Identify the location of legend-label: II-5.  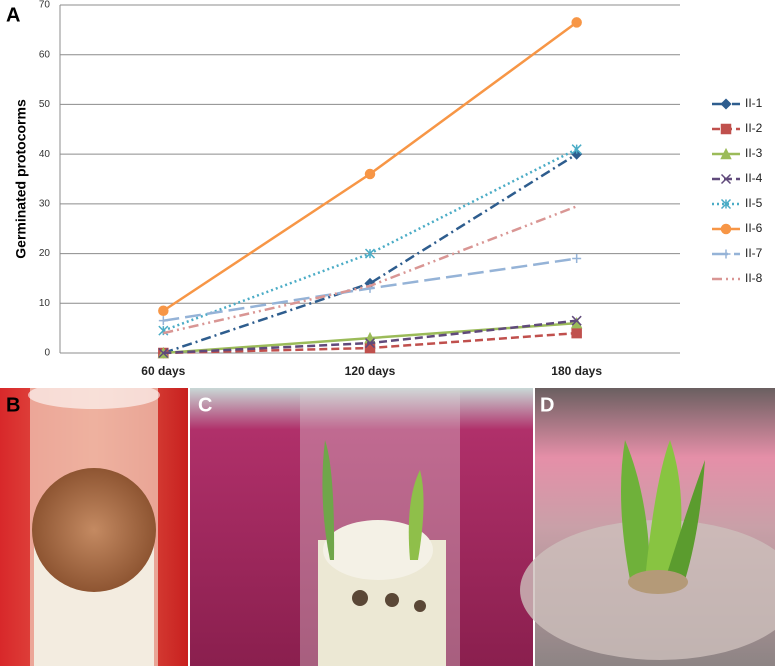
(754, 203).